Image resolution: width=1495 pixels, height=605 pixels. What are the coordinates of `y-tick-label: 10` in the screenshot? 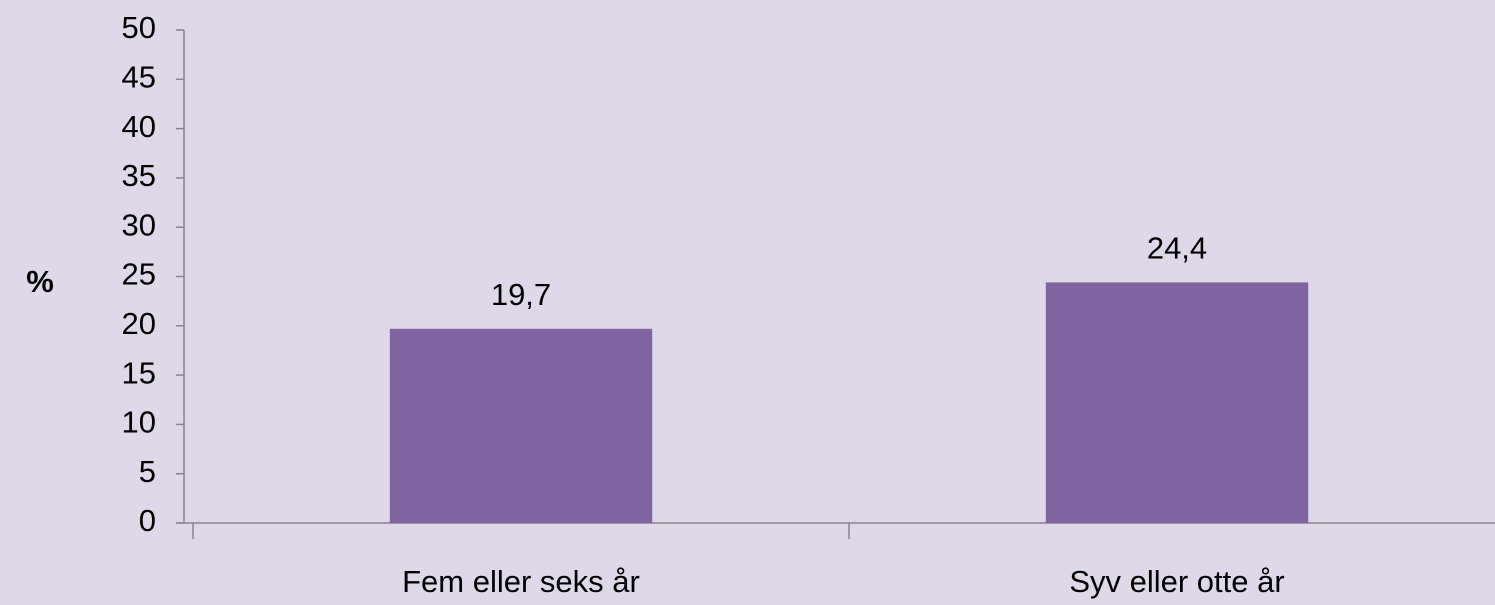 It's located at (139, 422).